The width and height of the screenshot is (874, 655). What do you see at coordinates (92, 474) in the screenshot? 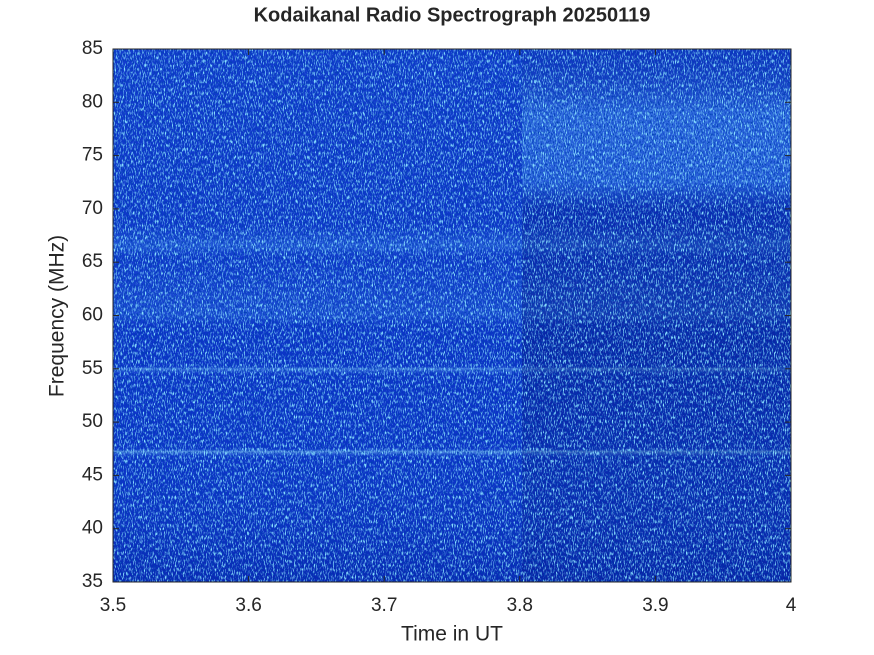
I see `y-tick-label: 45` at bounding box center [92, 474].